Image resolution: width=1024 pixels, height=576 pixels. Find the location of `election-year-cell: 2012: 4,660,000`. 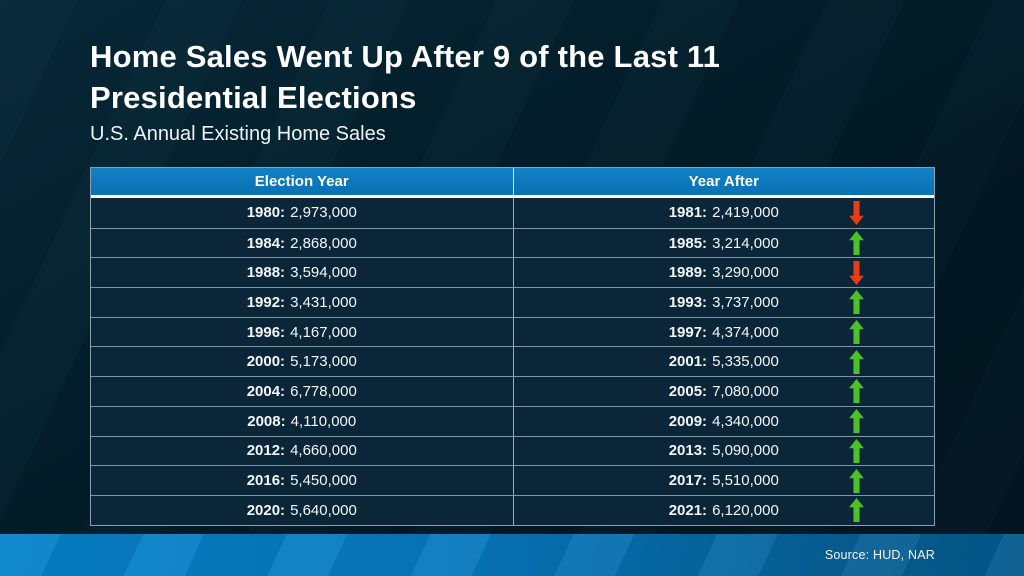

election-year-cell: 2012: 4,660,000 is located at coordinates (302, 451).